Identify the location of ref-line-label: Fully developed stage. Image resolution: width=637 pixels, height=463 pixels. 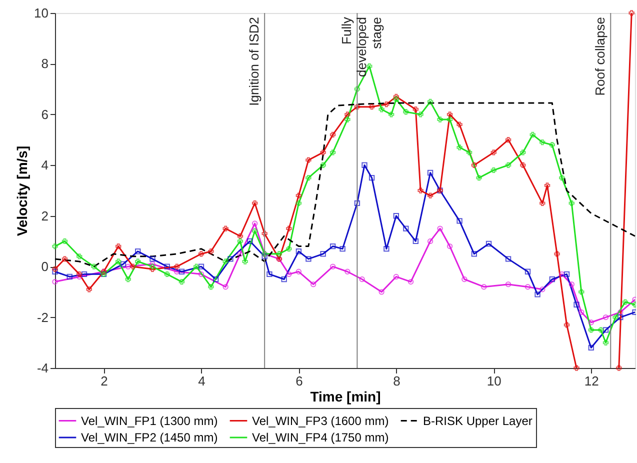
(361, 46).